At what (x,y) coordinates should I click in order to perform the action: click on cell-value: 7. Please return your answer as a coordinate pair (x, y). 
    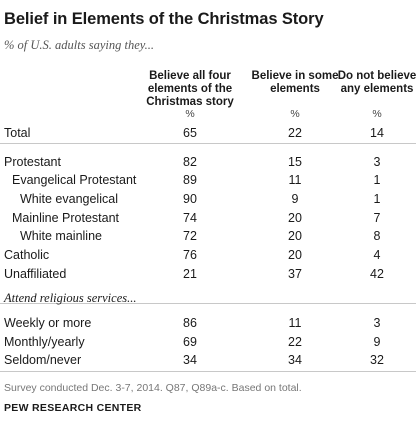
    Looking at the image, I should click on (377, 218).